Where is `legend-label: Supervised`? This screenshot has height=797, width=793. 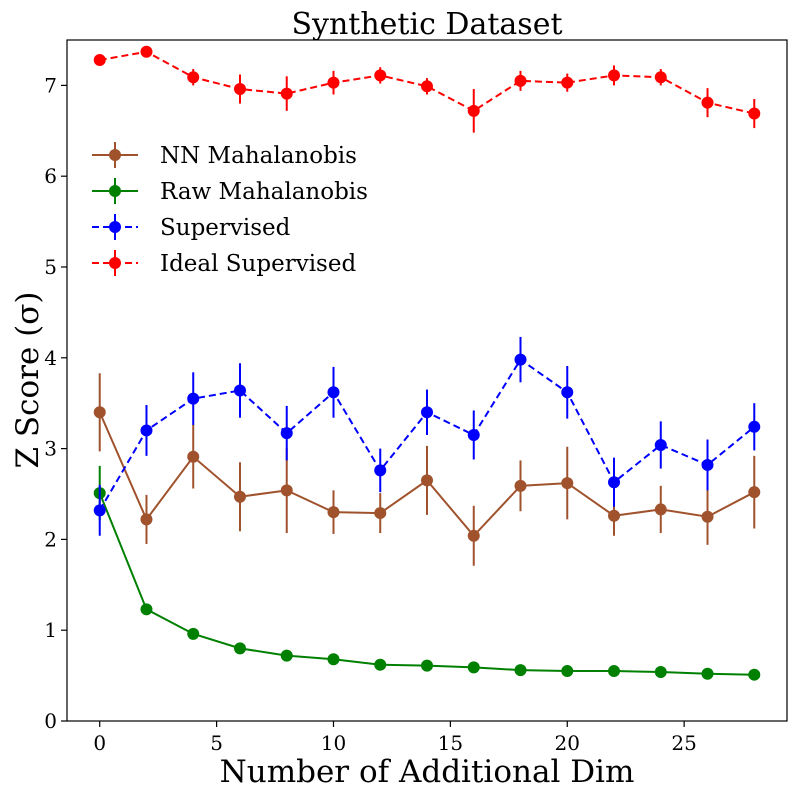
legend-label: Supervised is located at coordinates (225, 228).